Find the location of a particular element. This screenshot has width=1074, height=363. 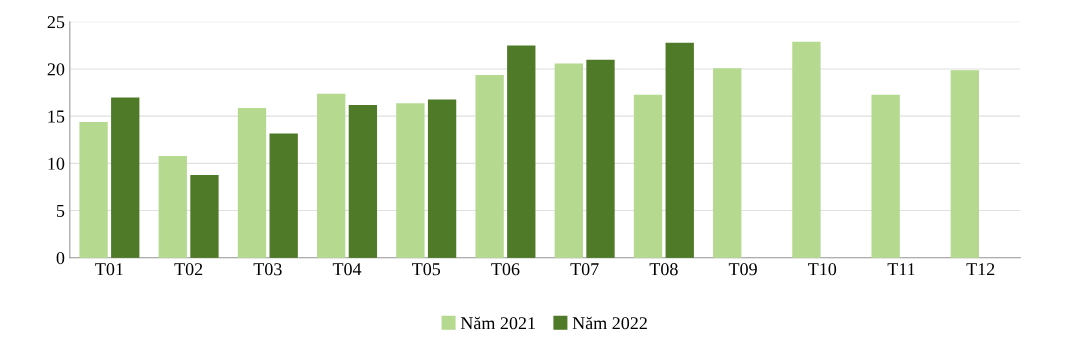

y-tick-label: 0 is located at coordinates (60, 258).